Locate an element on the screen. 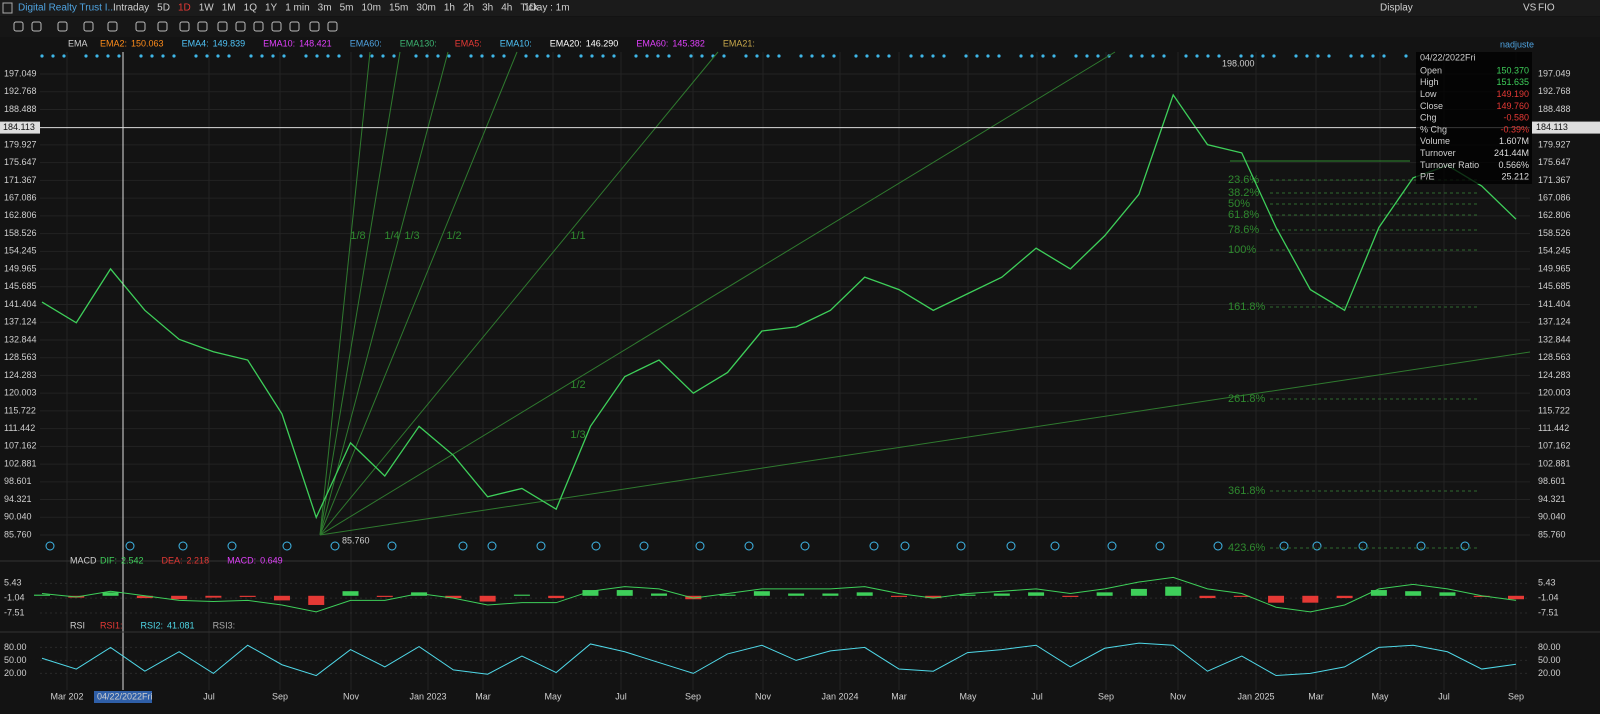 The width and height of the screenshot is (1600, 714). interval-button: 1h is located at coordinates (449, 8).